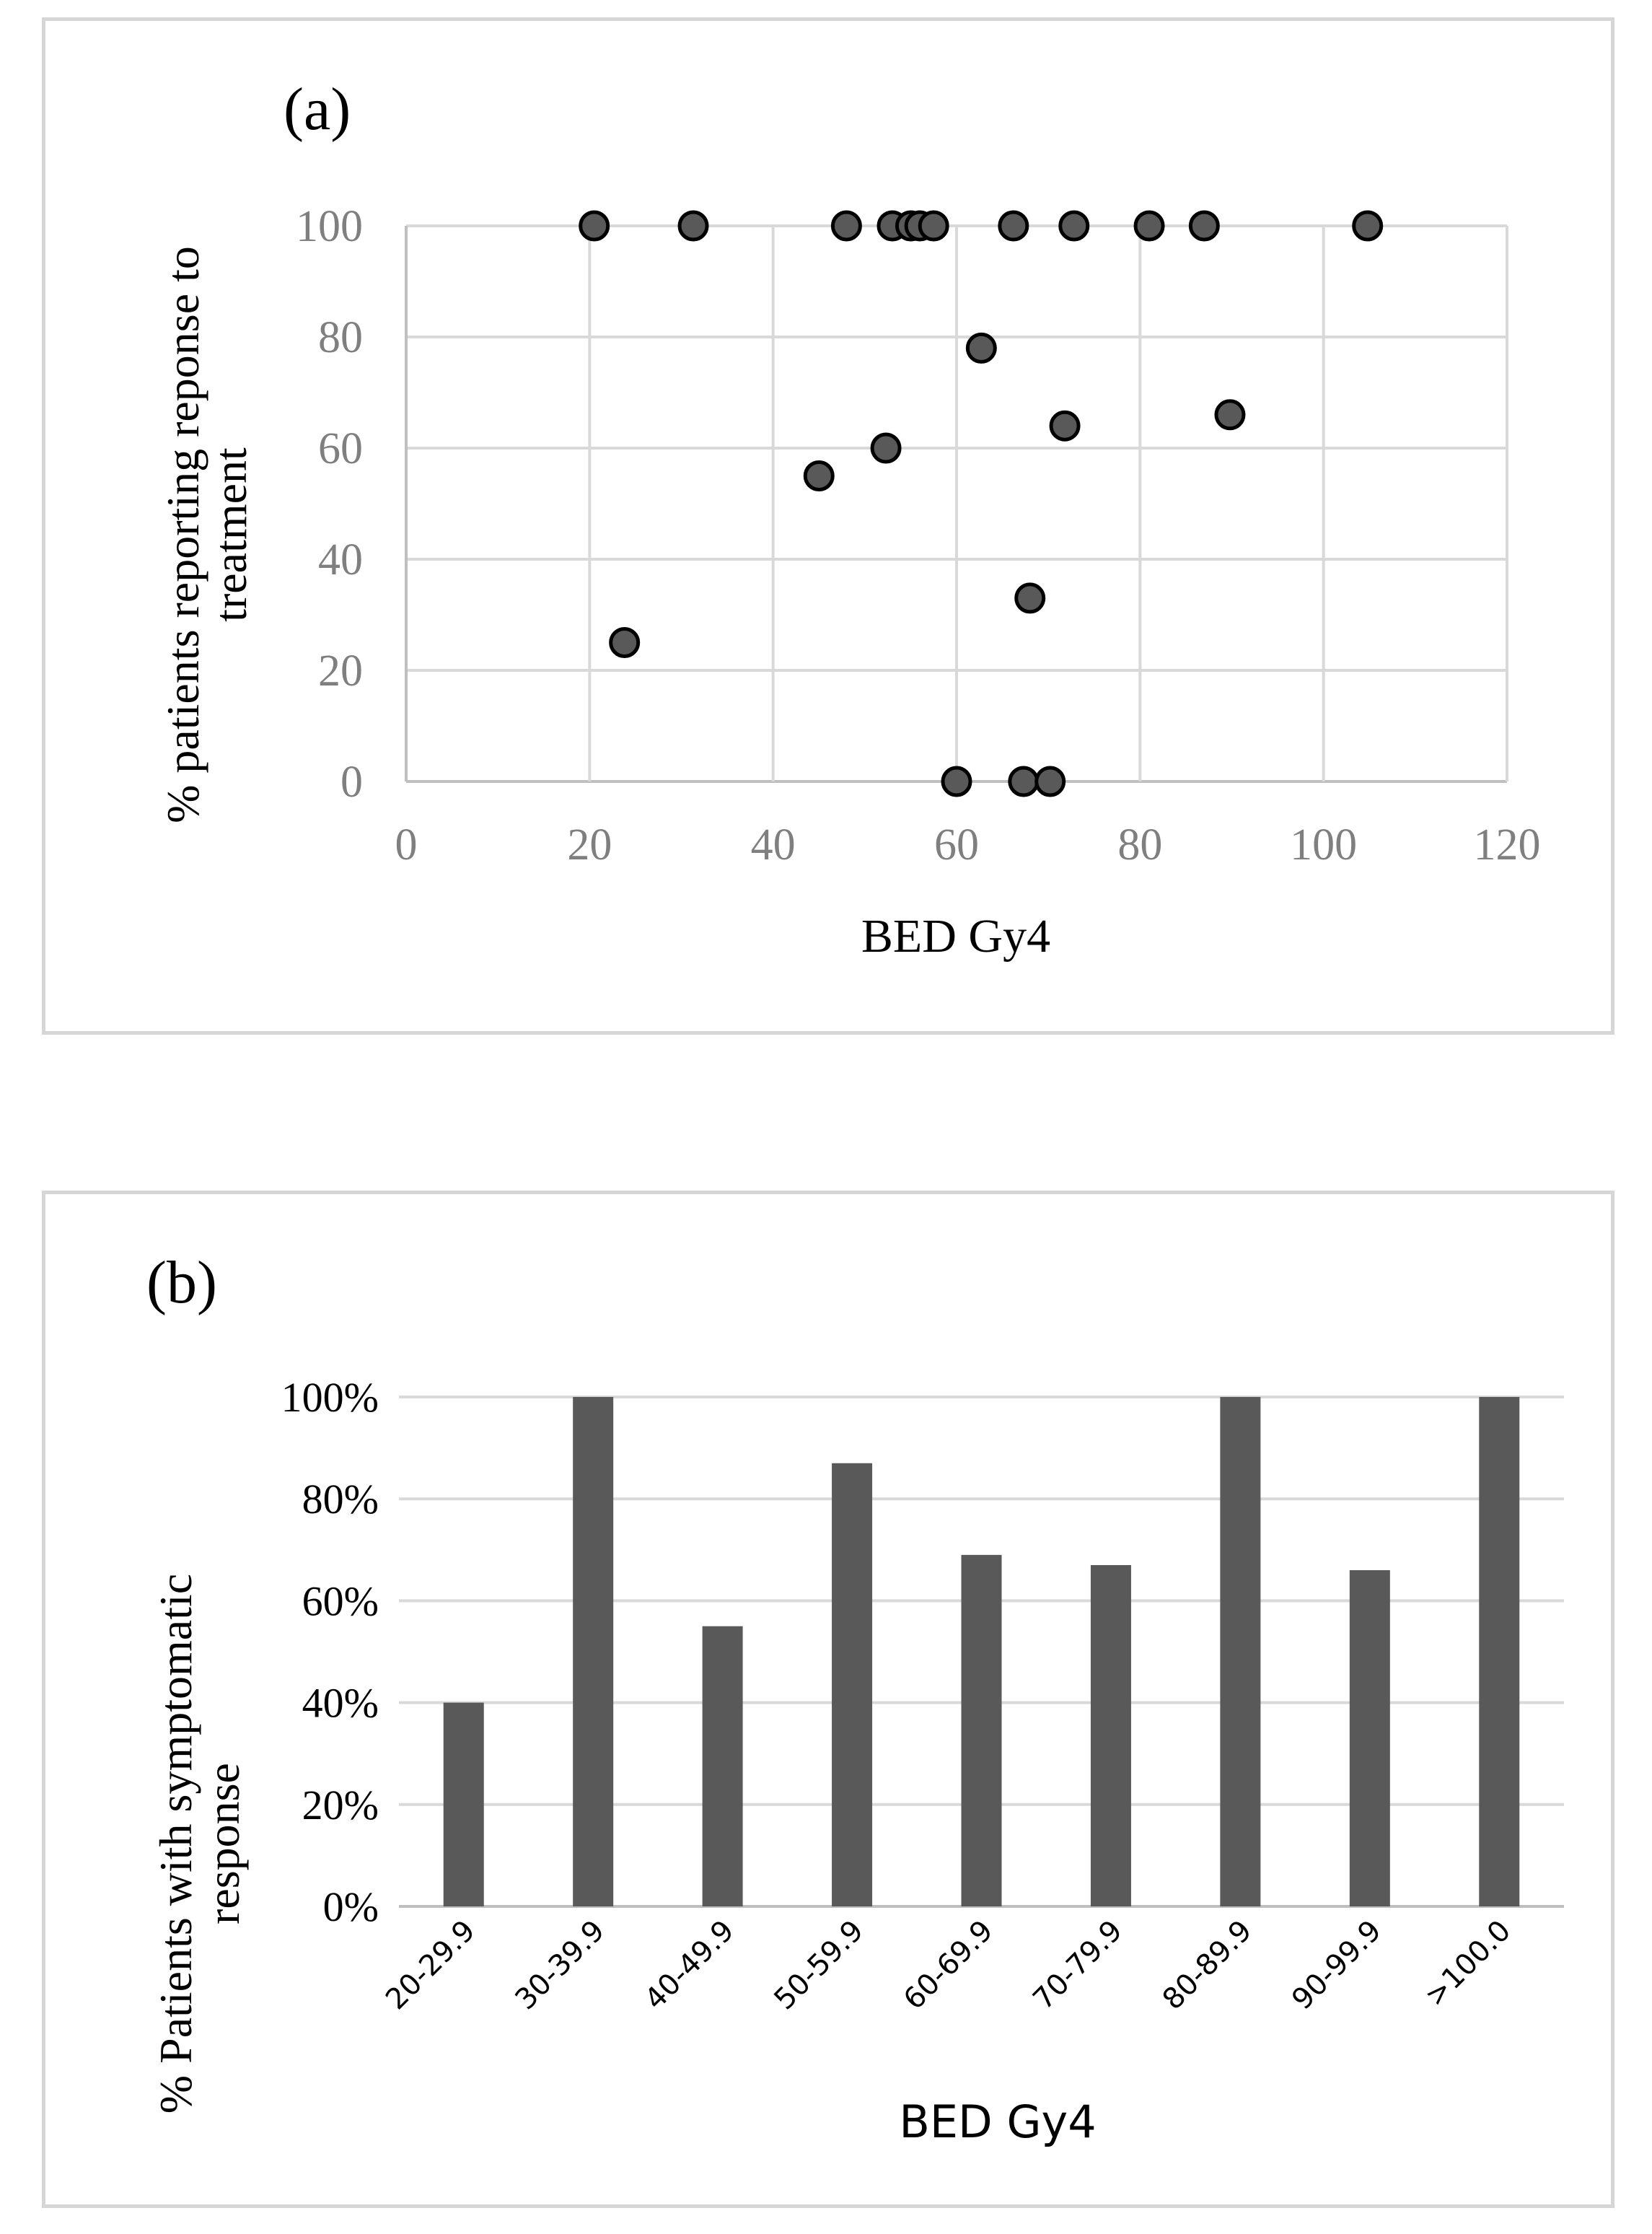  Describe the element at coordinates (340, 1703) in the screenshot. I see `y-tick-label: 40%` at that location.